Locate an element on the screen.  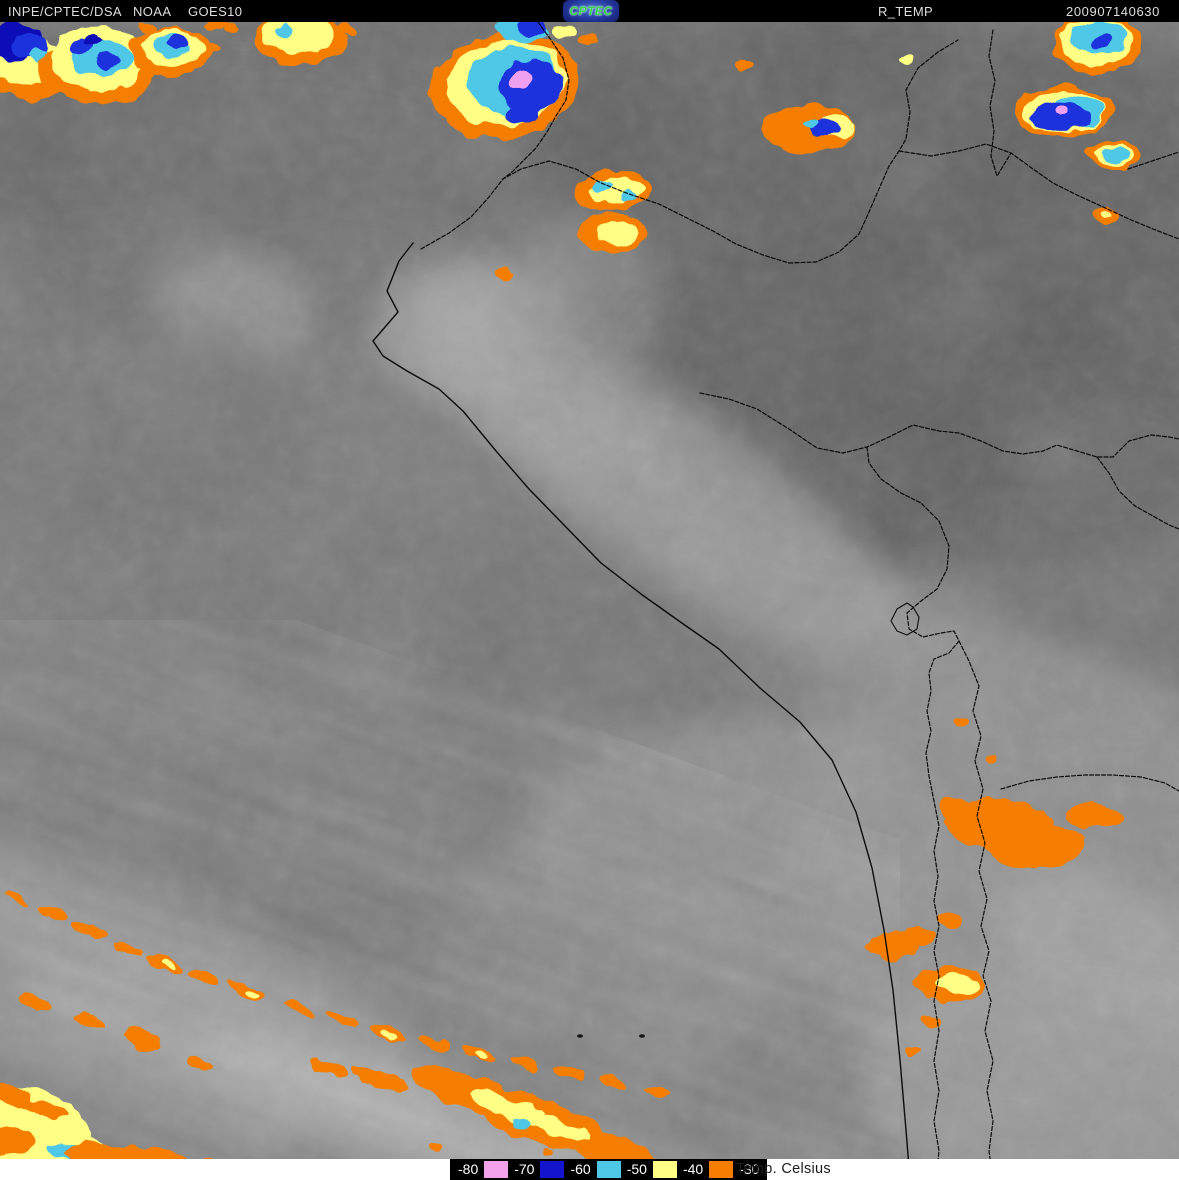
legend-value-minus50: -50 is located at coordinates (636, 1169).